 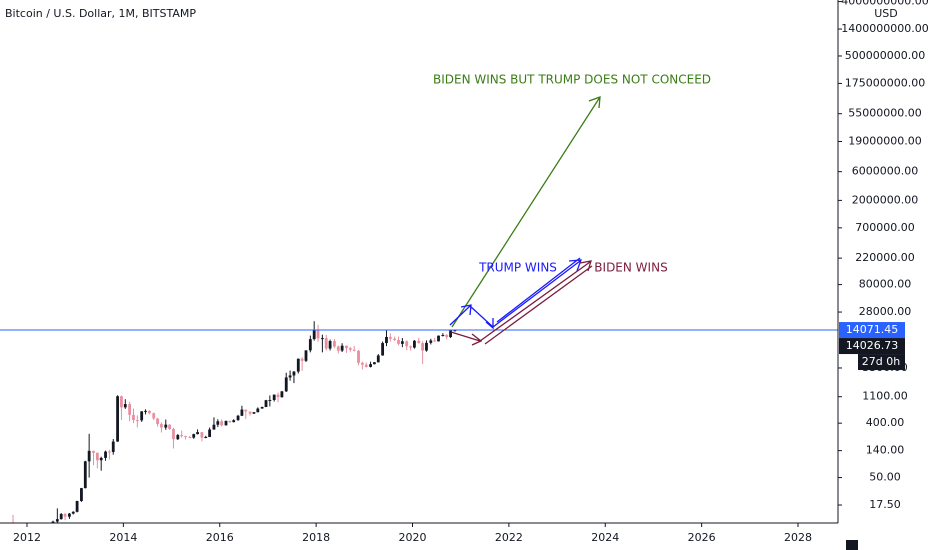 I want to click on y-tick-label: 1400000000.00, so click(x=884, y=28).